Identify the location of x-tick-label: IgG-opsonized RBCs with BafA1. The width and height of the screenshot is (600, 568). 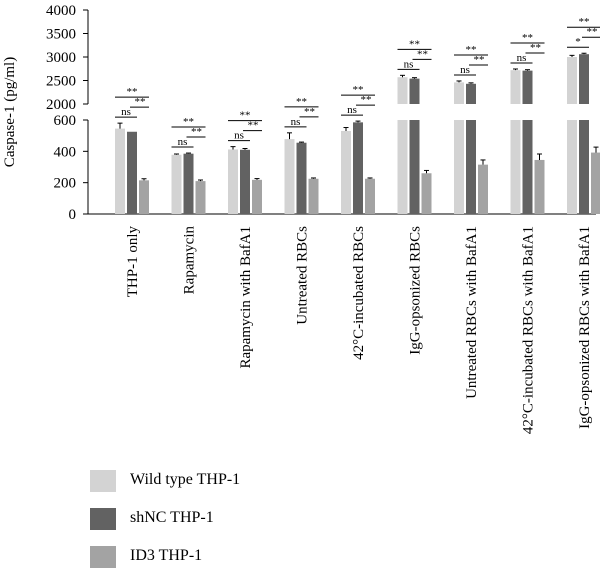
(585, 327).